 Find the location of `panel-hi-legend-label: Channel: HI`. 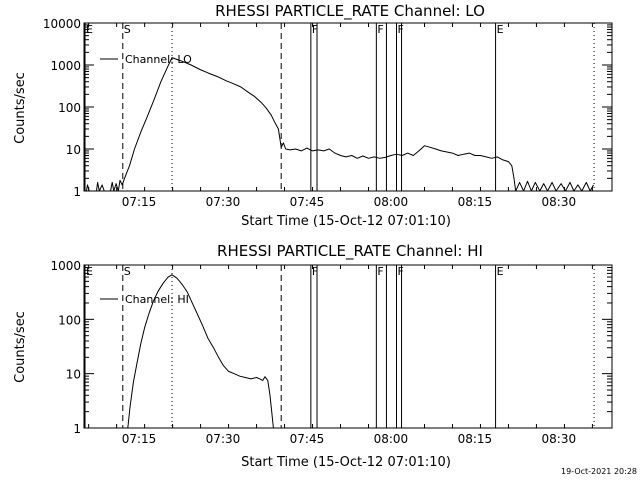

panel-hi-legend-label: Channel: HI is located at coordinates (157, 299).